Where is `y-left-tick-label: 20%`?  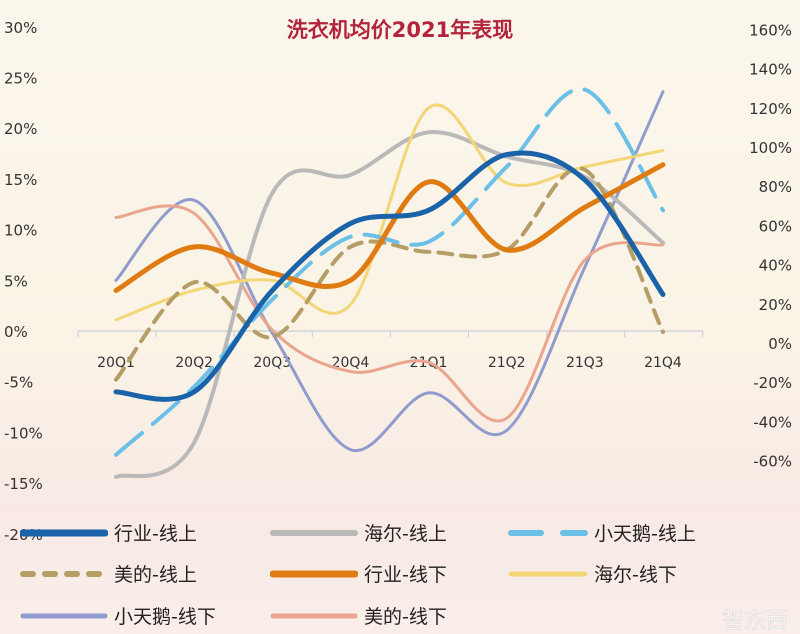 y-left-tick-label: 20% is located at coordinates (20, 129).